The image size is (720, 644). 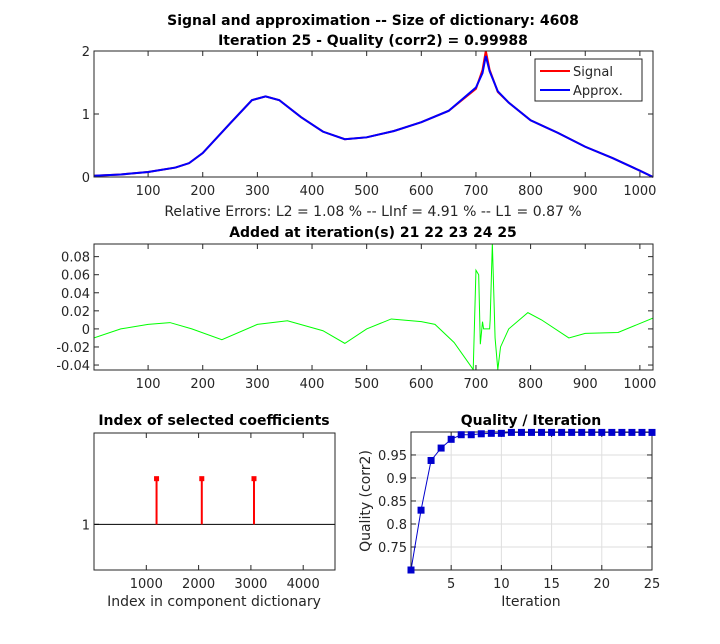 What do you see at coordinates (396, 525) in the screenshot?
I see `y-tick-label: 0.8` at bounding box center [396, 525].